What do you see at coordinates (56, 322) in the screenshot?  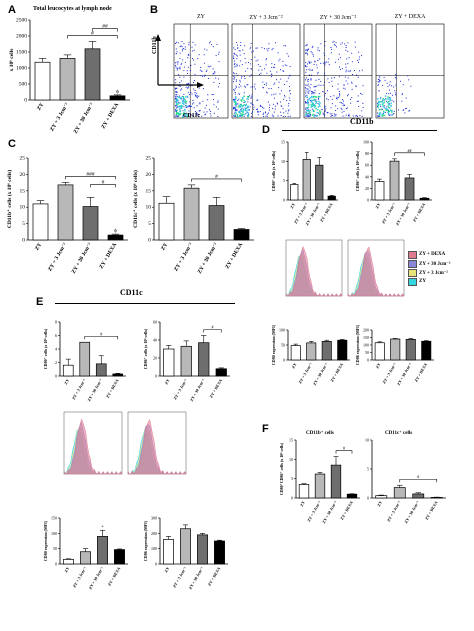 I see `y-tick-label: 8` at bounding box center [56, 322].